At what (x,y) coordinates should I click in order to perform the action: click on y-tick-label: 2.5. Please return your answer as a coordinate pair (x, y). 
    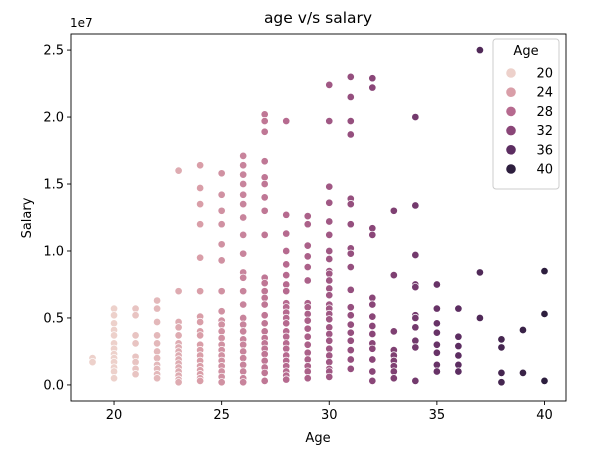
    Looking at the image, I should click on (53, 51).